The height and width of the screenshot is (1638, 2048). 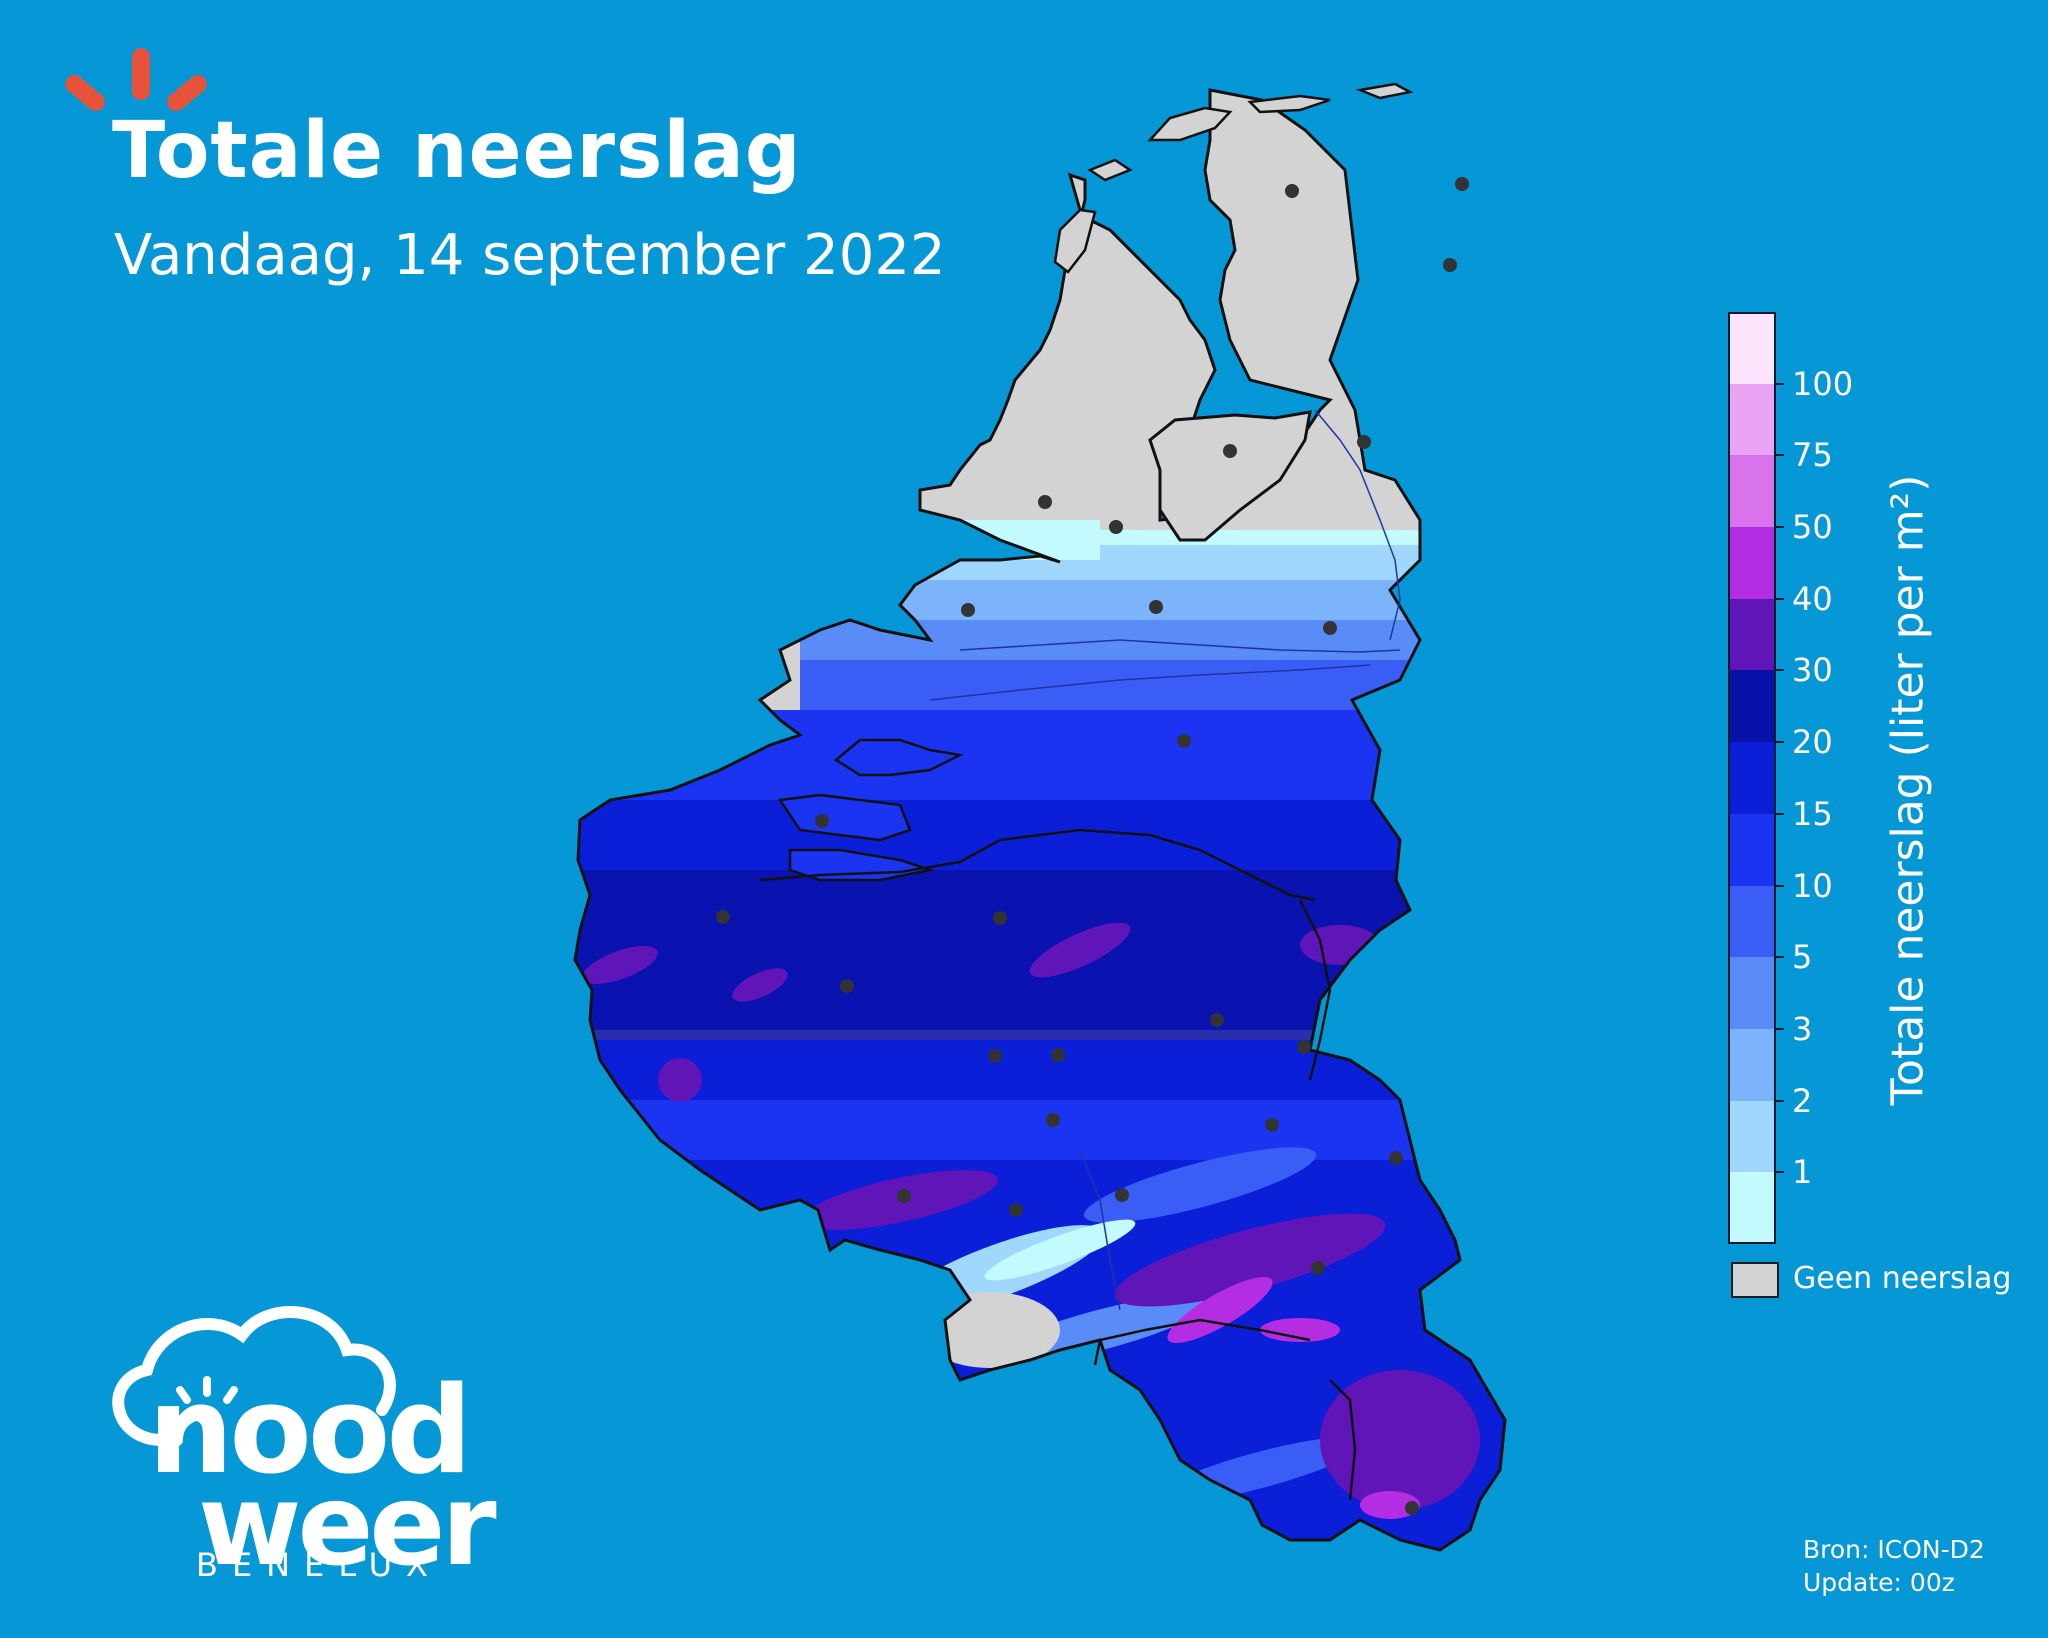 I want to click on colorbar-frame, so click(x=1752, y=778).